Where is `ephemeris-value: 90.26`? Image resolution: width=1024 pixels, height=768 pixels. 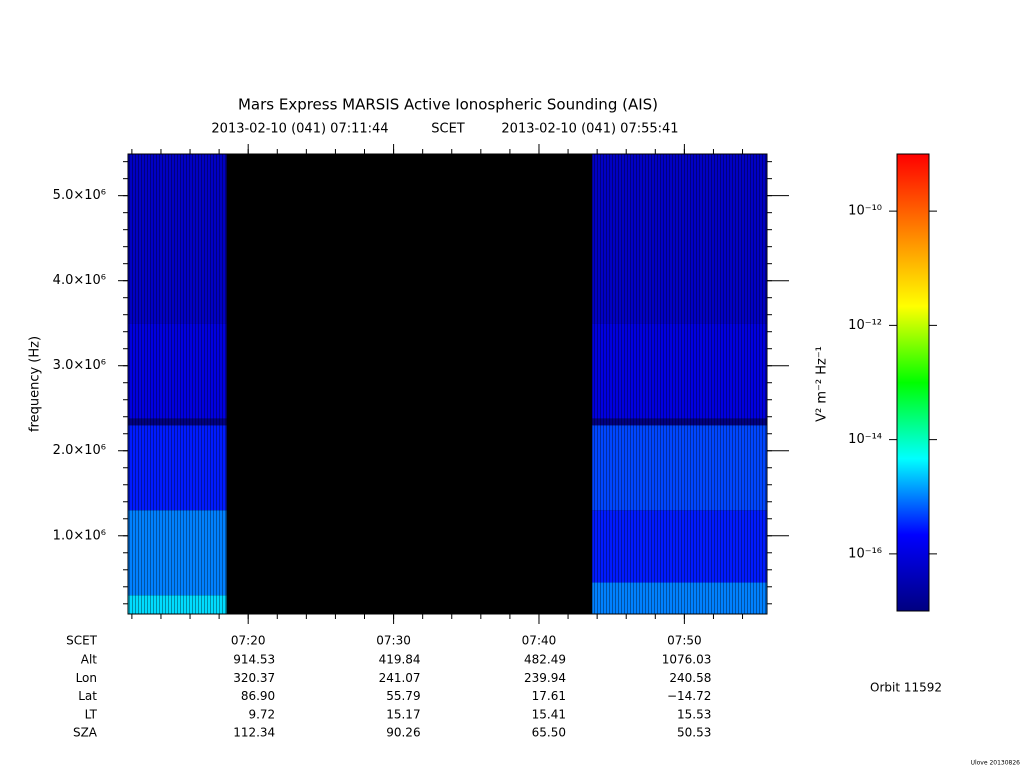
ephemeris-value: 90.26 is located at coordinates (403, 733).